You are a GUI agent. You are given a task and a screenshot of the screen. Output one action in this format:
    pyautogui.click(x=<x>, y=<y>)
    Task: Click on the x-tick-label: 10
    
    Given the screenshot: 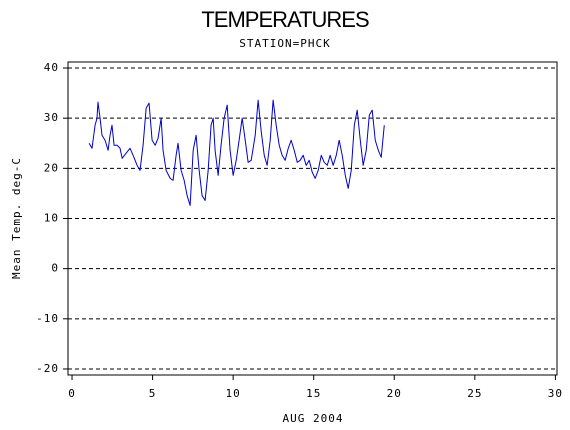 What is the action you would take?
    pyautogui.click(x=233, y=393)
    